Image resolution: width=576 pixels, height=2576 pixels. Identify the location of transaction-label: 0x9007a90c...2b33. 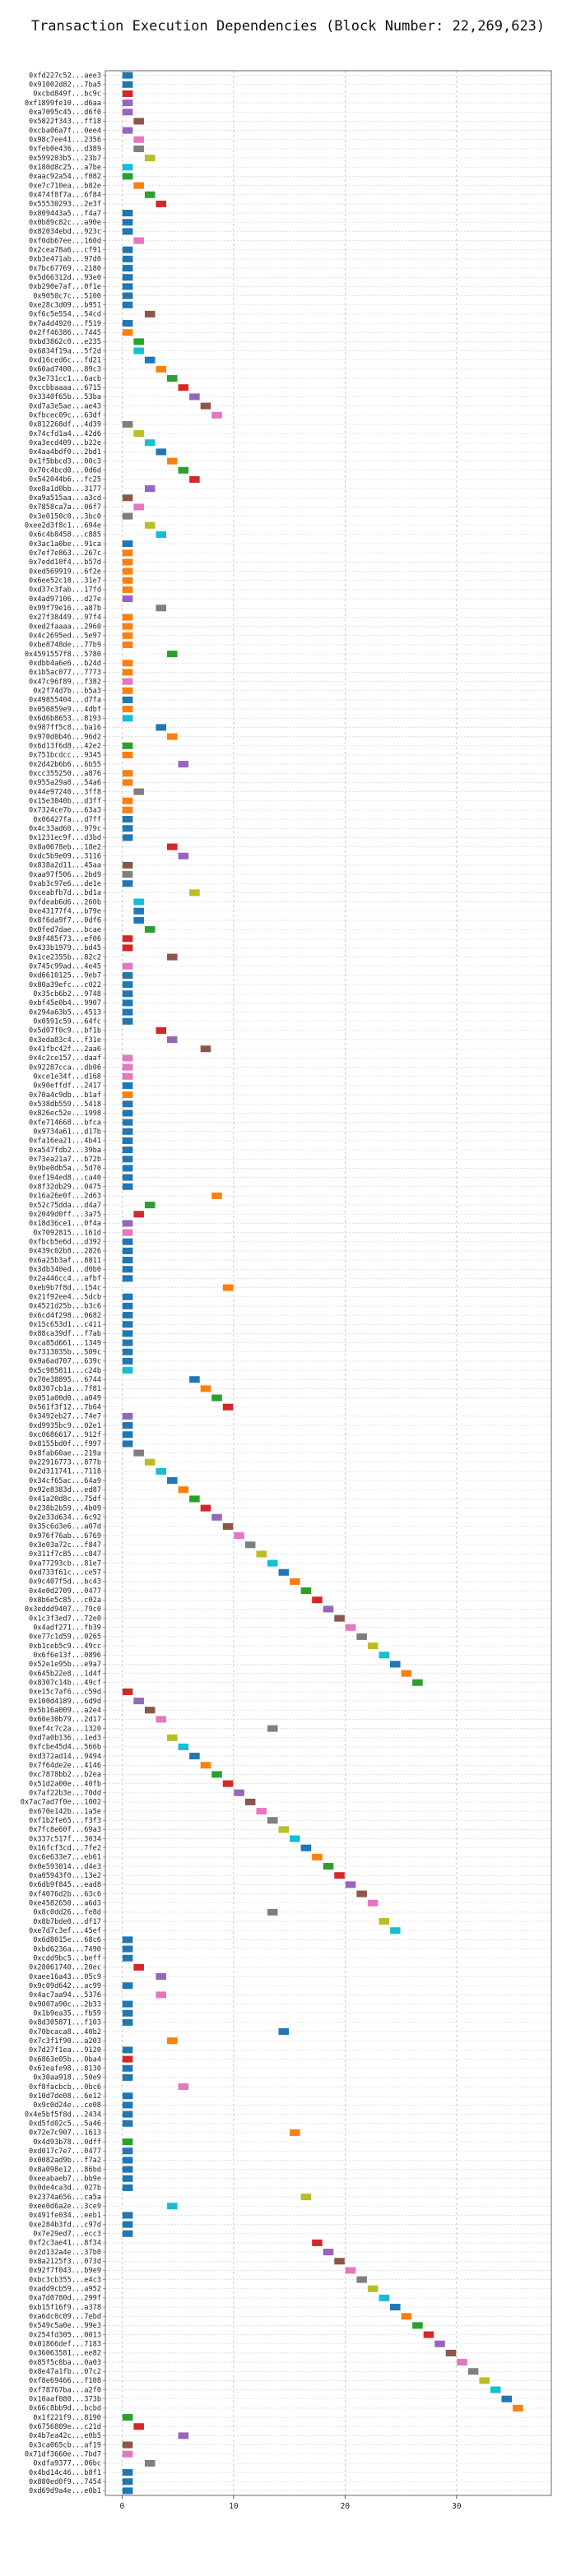
(65, 2004).